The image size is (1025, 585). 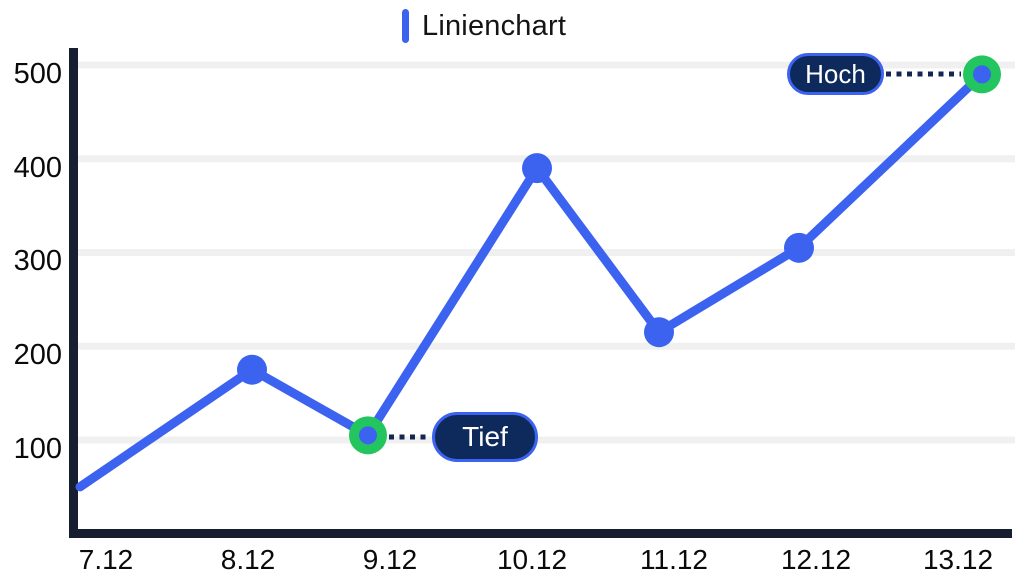 What do you see at coordinates (674, 559) in the screenshot?
I see `x-axis-tick-label: 11.12` at bounding box center [674, 559].